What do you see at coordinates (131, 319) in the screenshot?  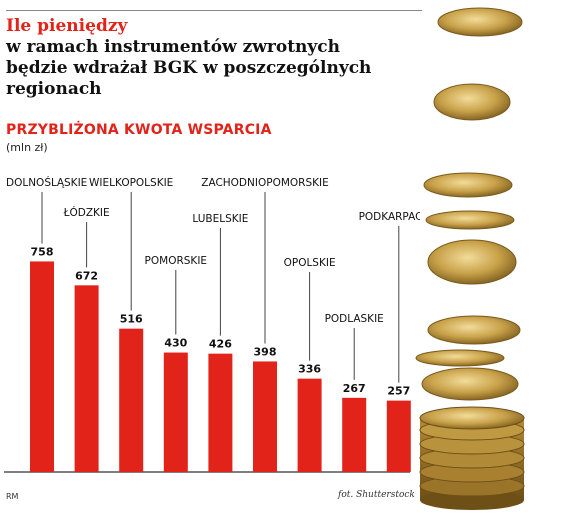 I see `data-label: 516` at bounding box center [131, 319].